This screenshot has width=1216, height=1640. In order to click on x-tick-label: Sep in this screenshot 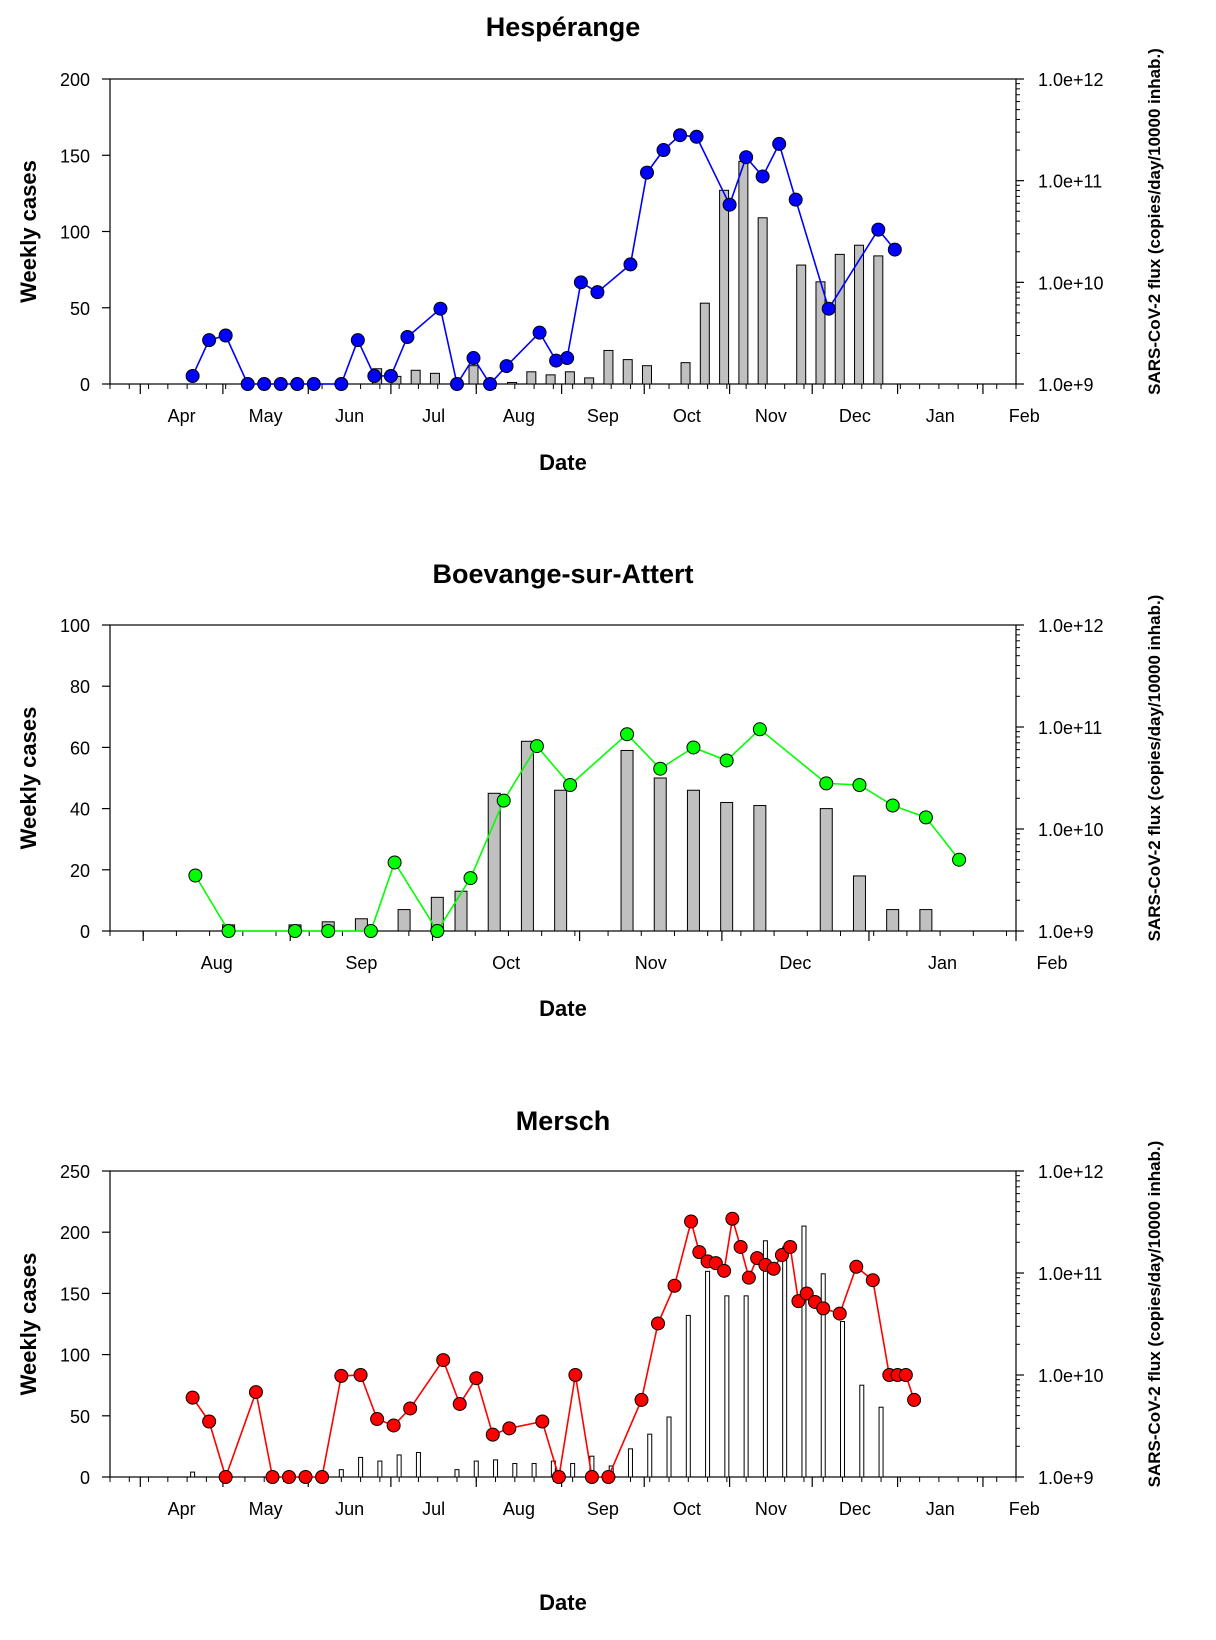, I will do `click(603, 416)`.